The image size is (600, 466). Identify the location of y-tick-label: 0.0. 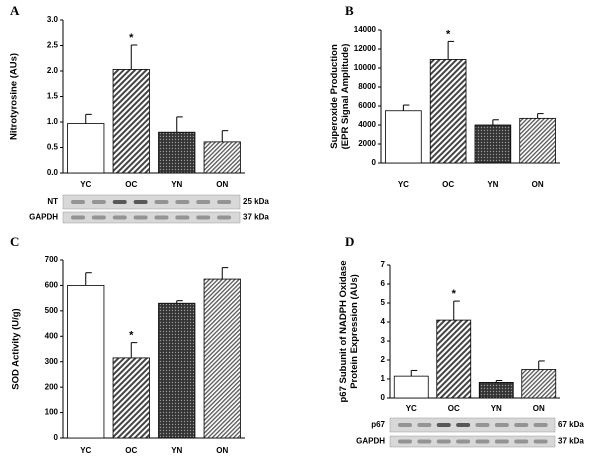
(53, 172).